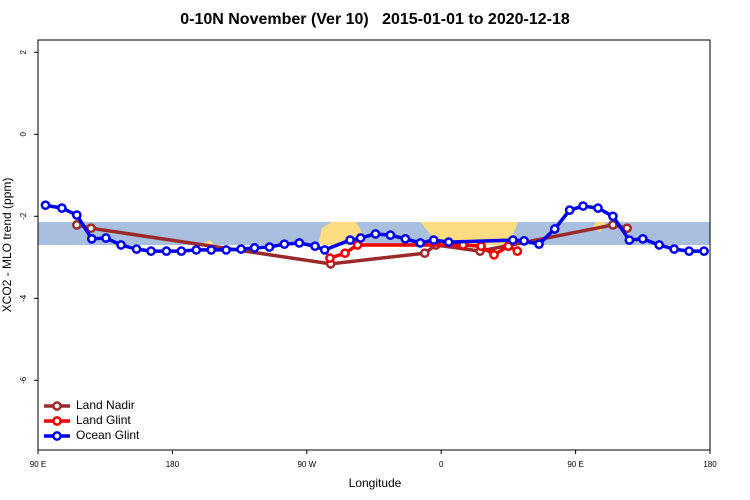 The image size is (750, 500). I want to click on series-line, so click(352, 244).